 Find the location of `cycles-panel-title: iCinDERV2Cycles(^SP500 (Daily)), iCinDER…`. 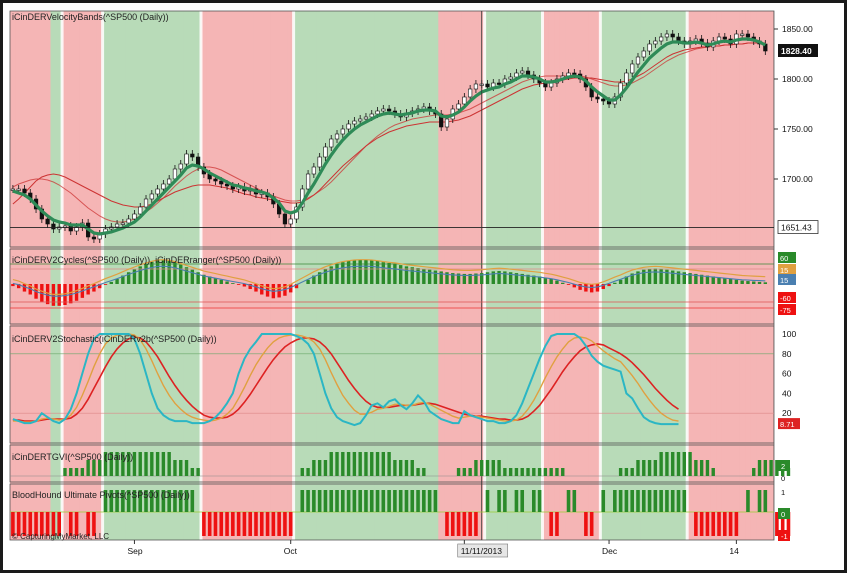

cycles-panel-title: iCinDERV2Cycles(^SP500 (Daily)), iCinDER… is located at coordinates (146, 260).